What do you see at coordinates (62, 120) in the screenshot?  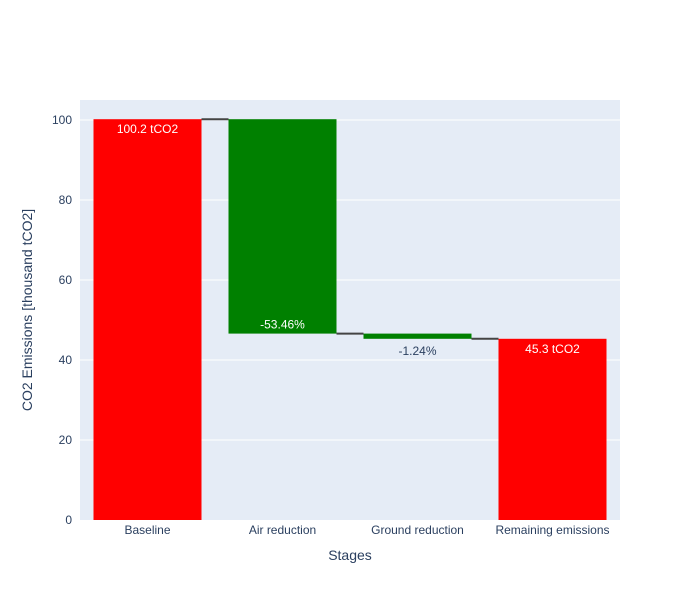 I see `y-tick-label: 100` at bounding box center [62, 120].